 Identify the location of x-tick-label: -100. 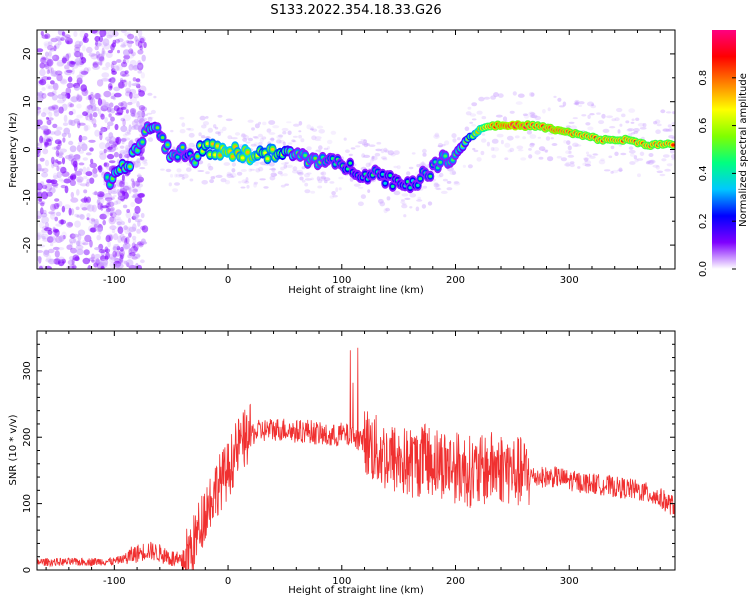
(114, 280).